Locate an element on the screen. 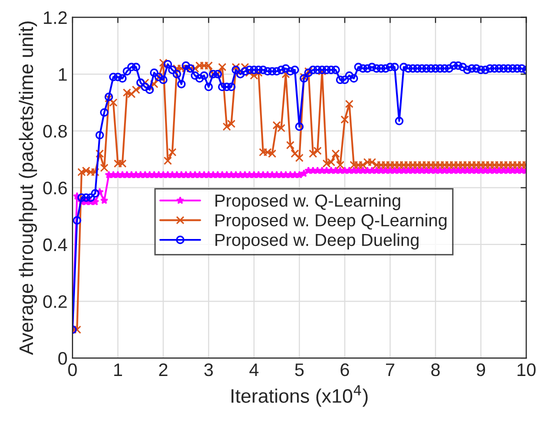 The width and height of the screenshot is (537, 434). y-tick-label: 0.2 is located at coordinates (55, 301).